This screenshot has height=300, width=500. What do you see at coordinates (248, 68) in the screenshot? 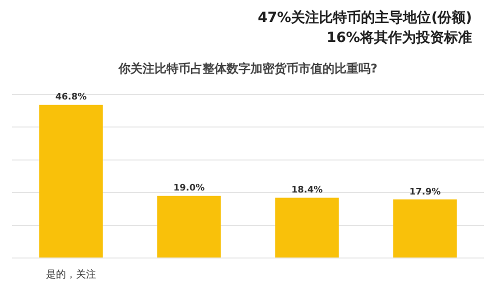
I see `chart-title: 你关注比特币占整体数字加密货币市值的比重吗?` at bounding box center [248, 68].